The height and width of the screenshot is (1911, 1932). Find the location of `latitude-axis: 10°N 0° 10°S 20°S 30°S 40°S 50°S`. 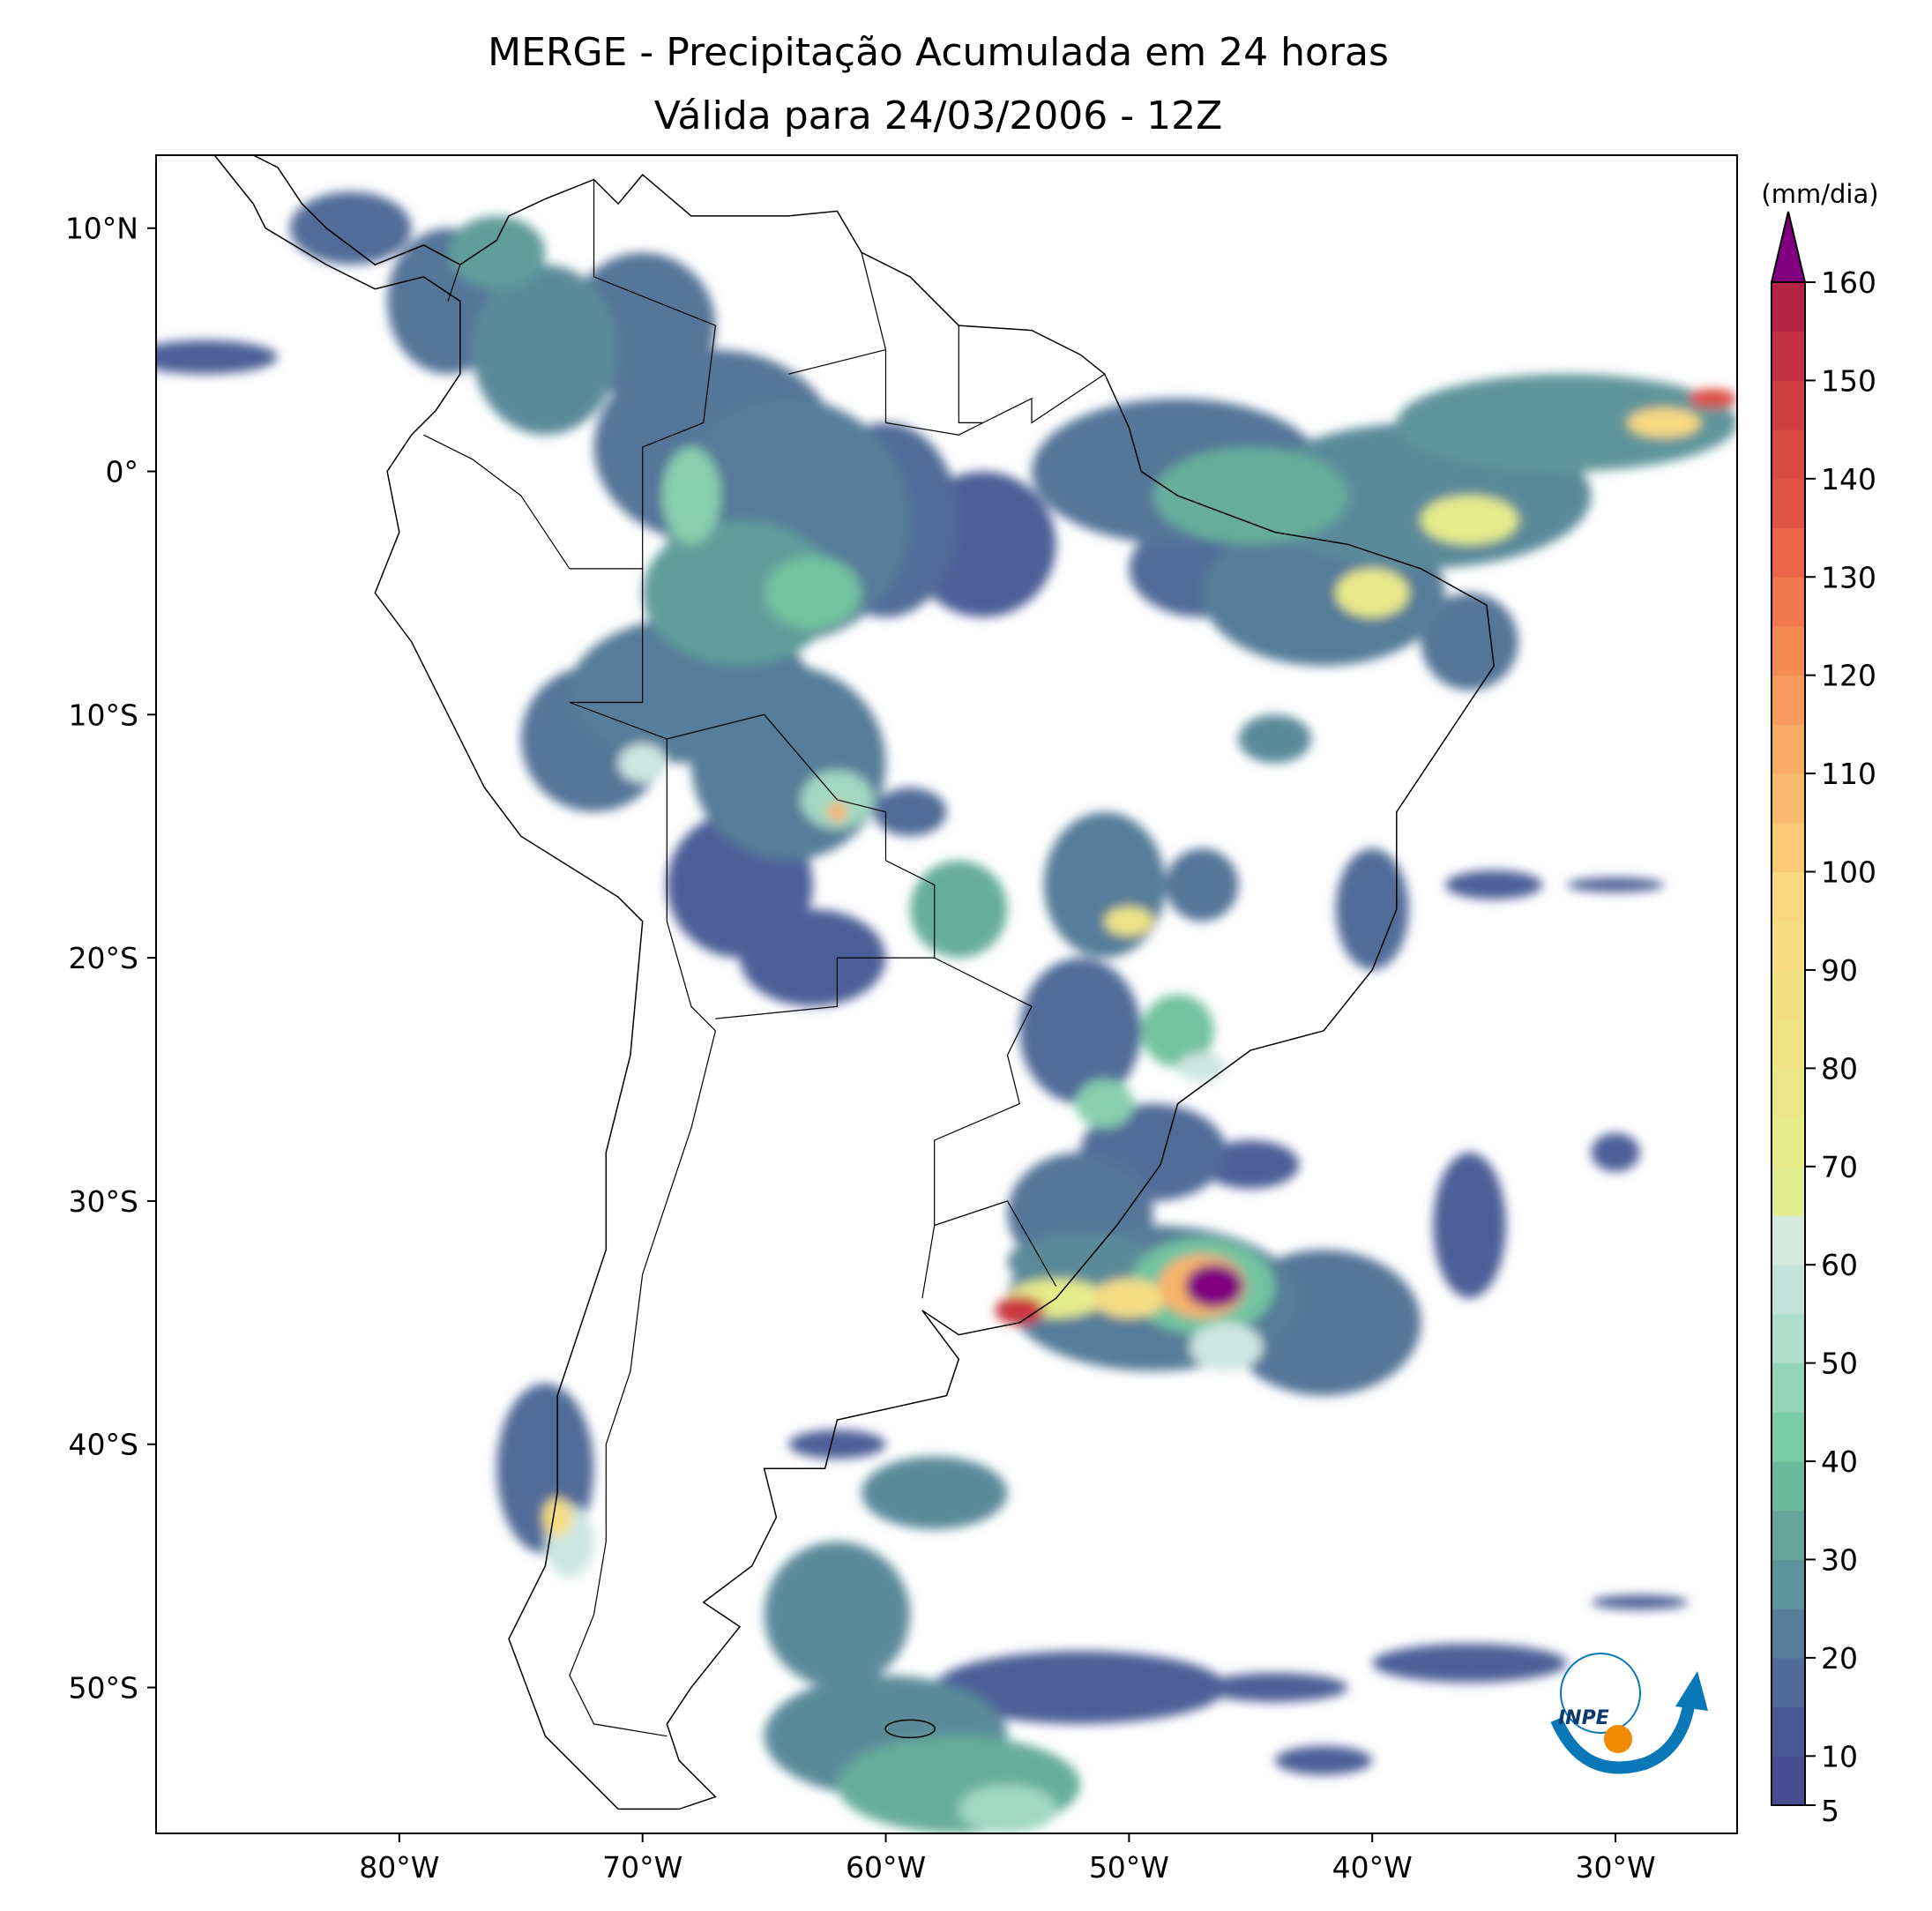

latitude-axis: 10°N 0° 10°S 20°S 30°S 40°S 50°S is located at coordinates (110, 959).